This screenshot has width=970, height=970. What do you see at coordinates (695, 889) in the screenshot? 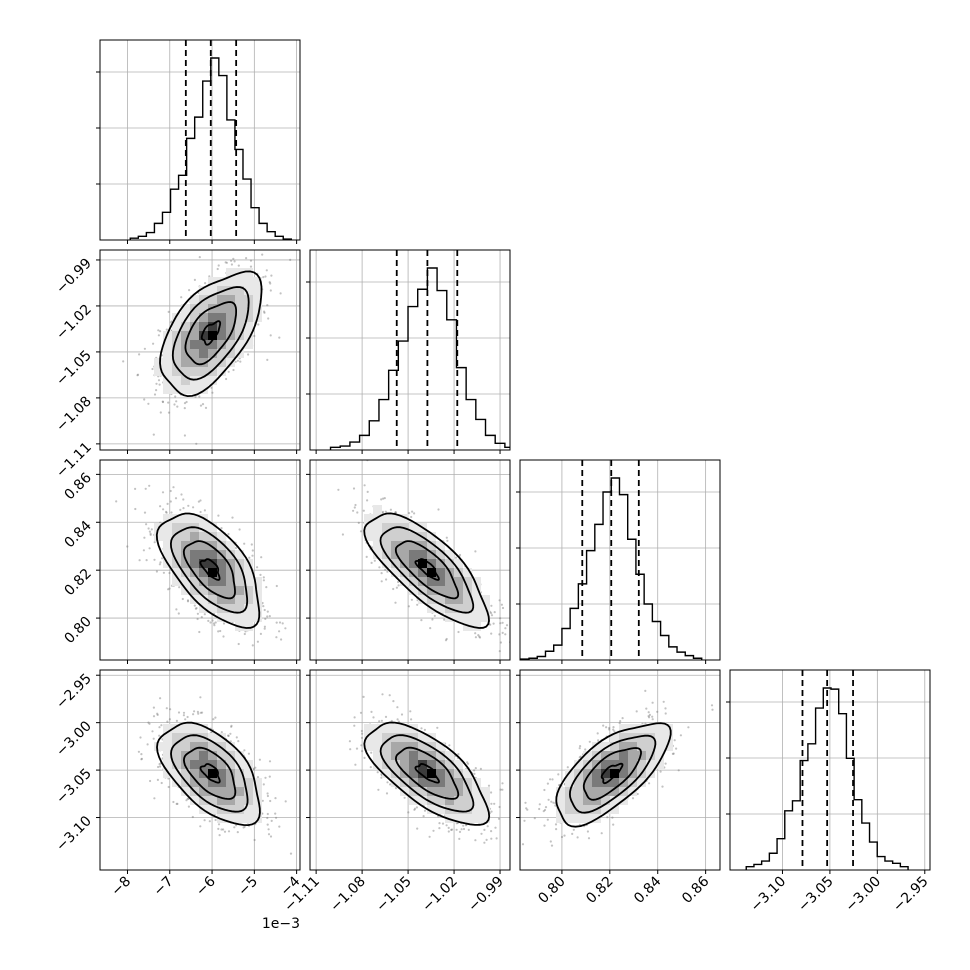
I see `x-tick-label: 0.86` at bounding box center [695, 889].